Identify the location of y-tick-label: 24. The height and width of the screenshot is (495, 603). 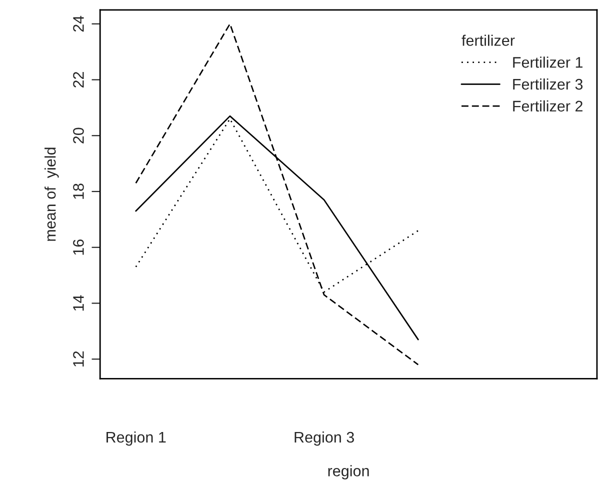
(78, 24).